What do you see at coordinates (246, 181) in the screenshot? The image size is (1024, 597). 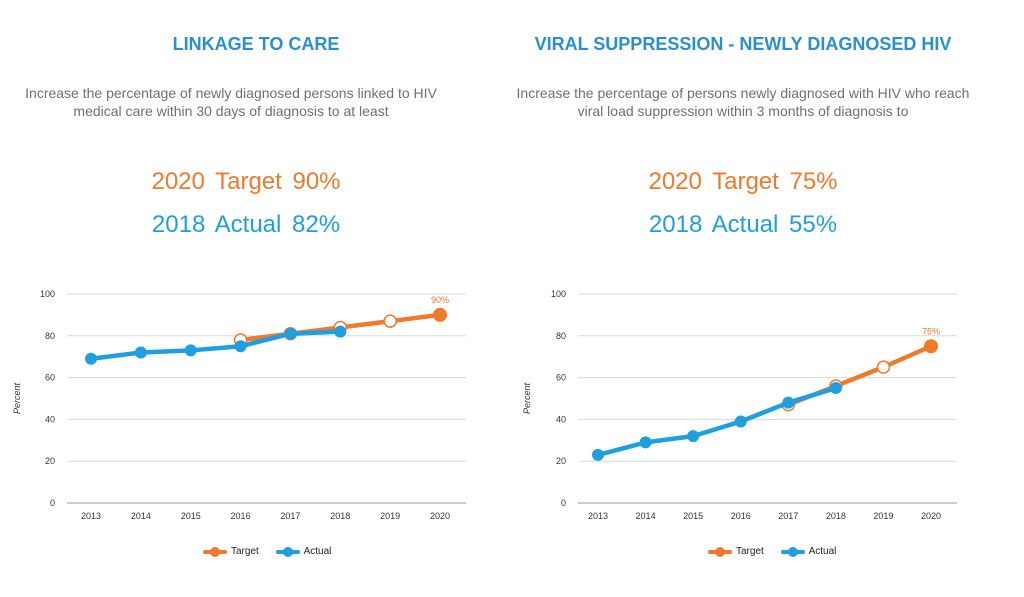 I see `target-stat: 2020 Target 90%` at bounding box center [246, 181].